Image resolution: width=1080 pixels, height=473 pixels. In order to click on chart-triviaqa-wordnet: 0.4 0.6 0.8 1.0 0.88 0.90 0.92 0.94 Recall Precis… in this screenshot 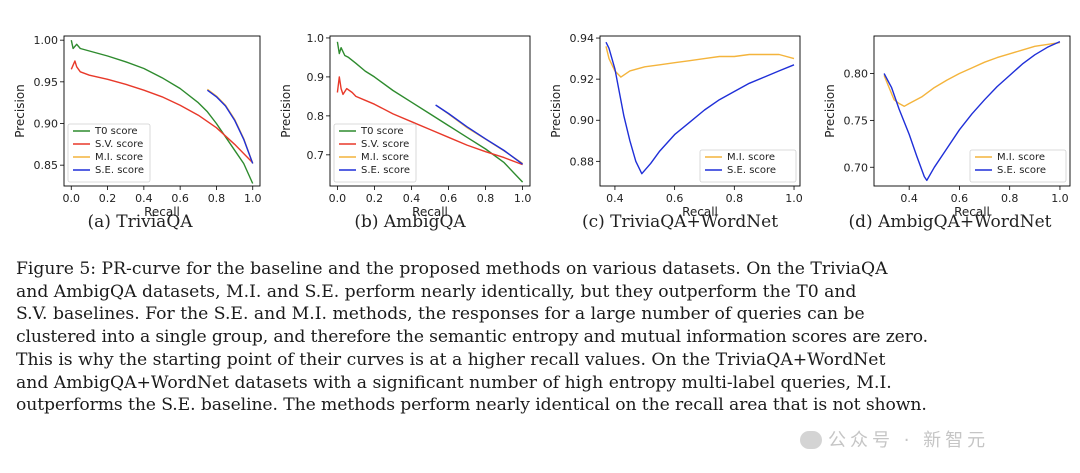, I will do `click(675, 119)`.